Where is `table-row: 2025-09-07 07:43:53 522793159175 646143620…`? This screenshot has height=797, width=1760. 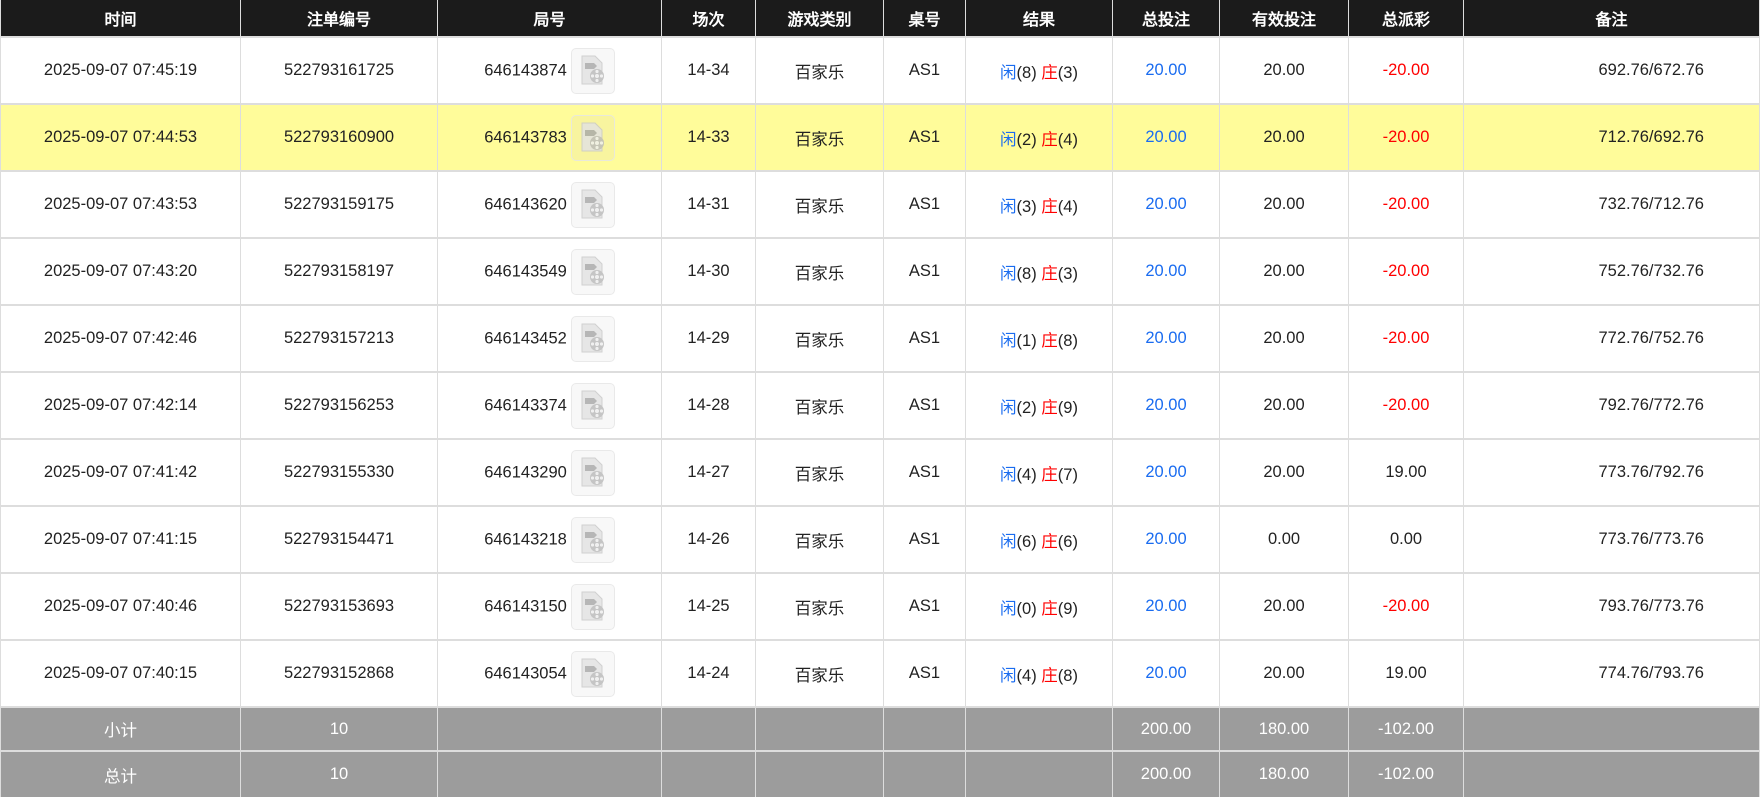
table-row: 2025-09-07 07:43:53 522793159175 646143620… is located at coordinates (880, 204).